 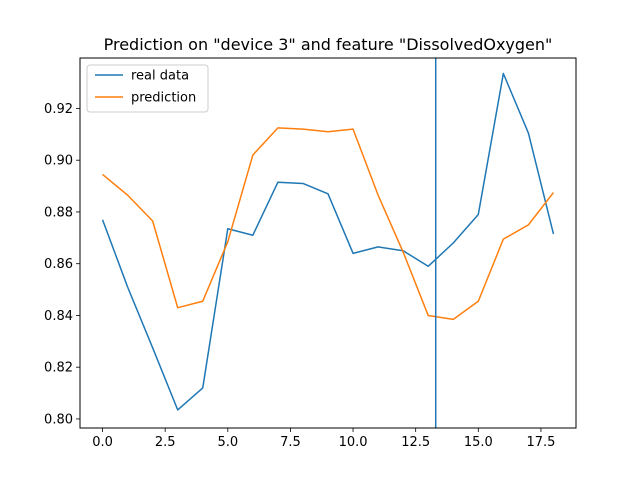 What do you see at coordinates (353, 442) in the screenshot?
I see `x-tick-label: 10.0` at bounding box center [353, 442].